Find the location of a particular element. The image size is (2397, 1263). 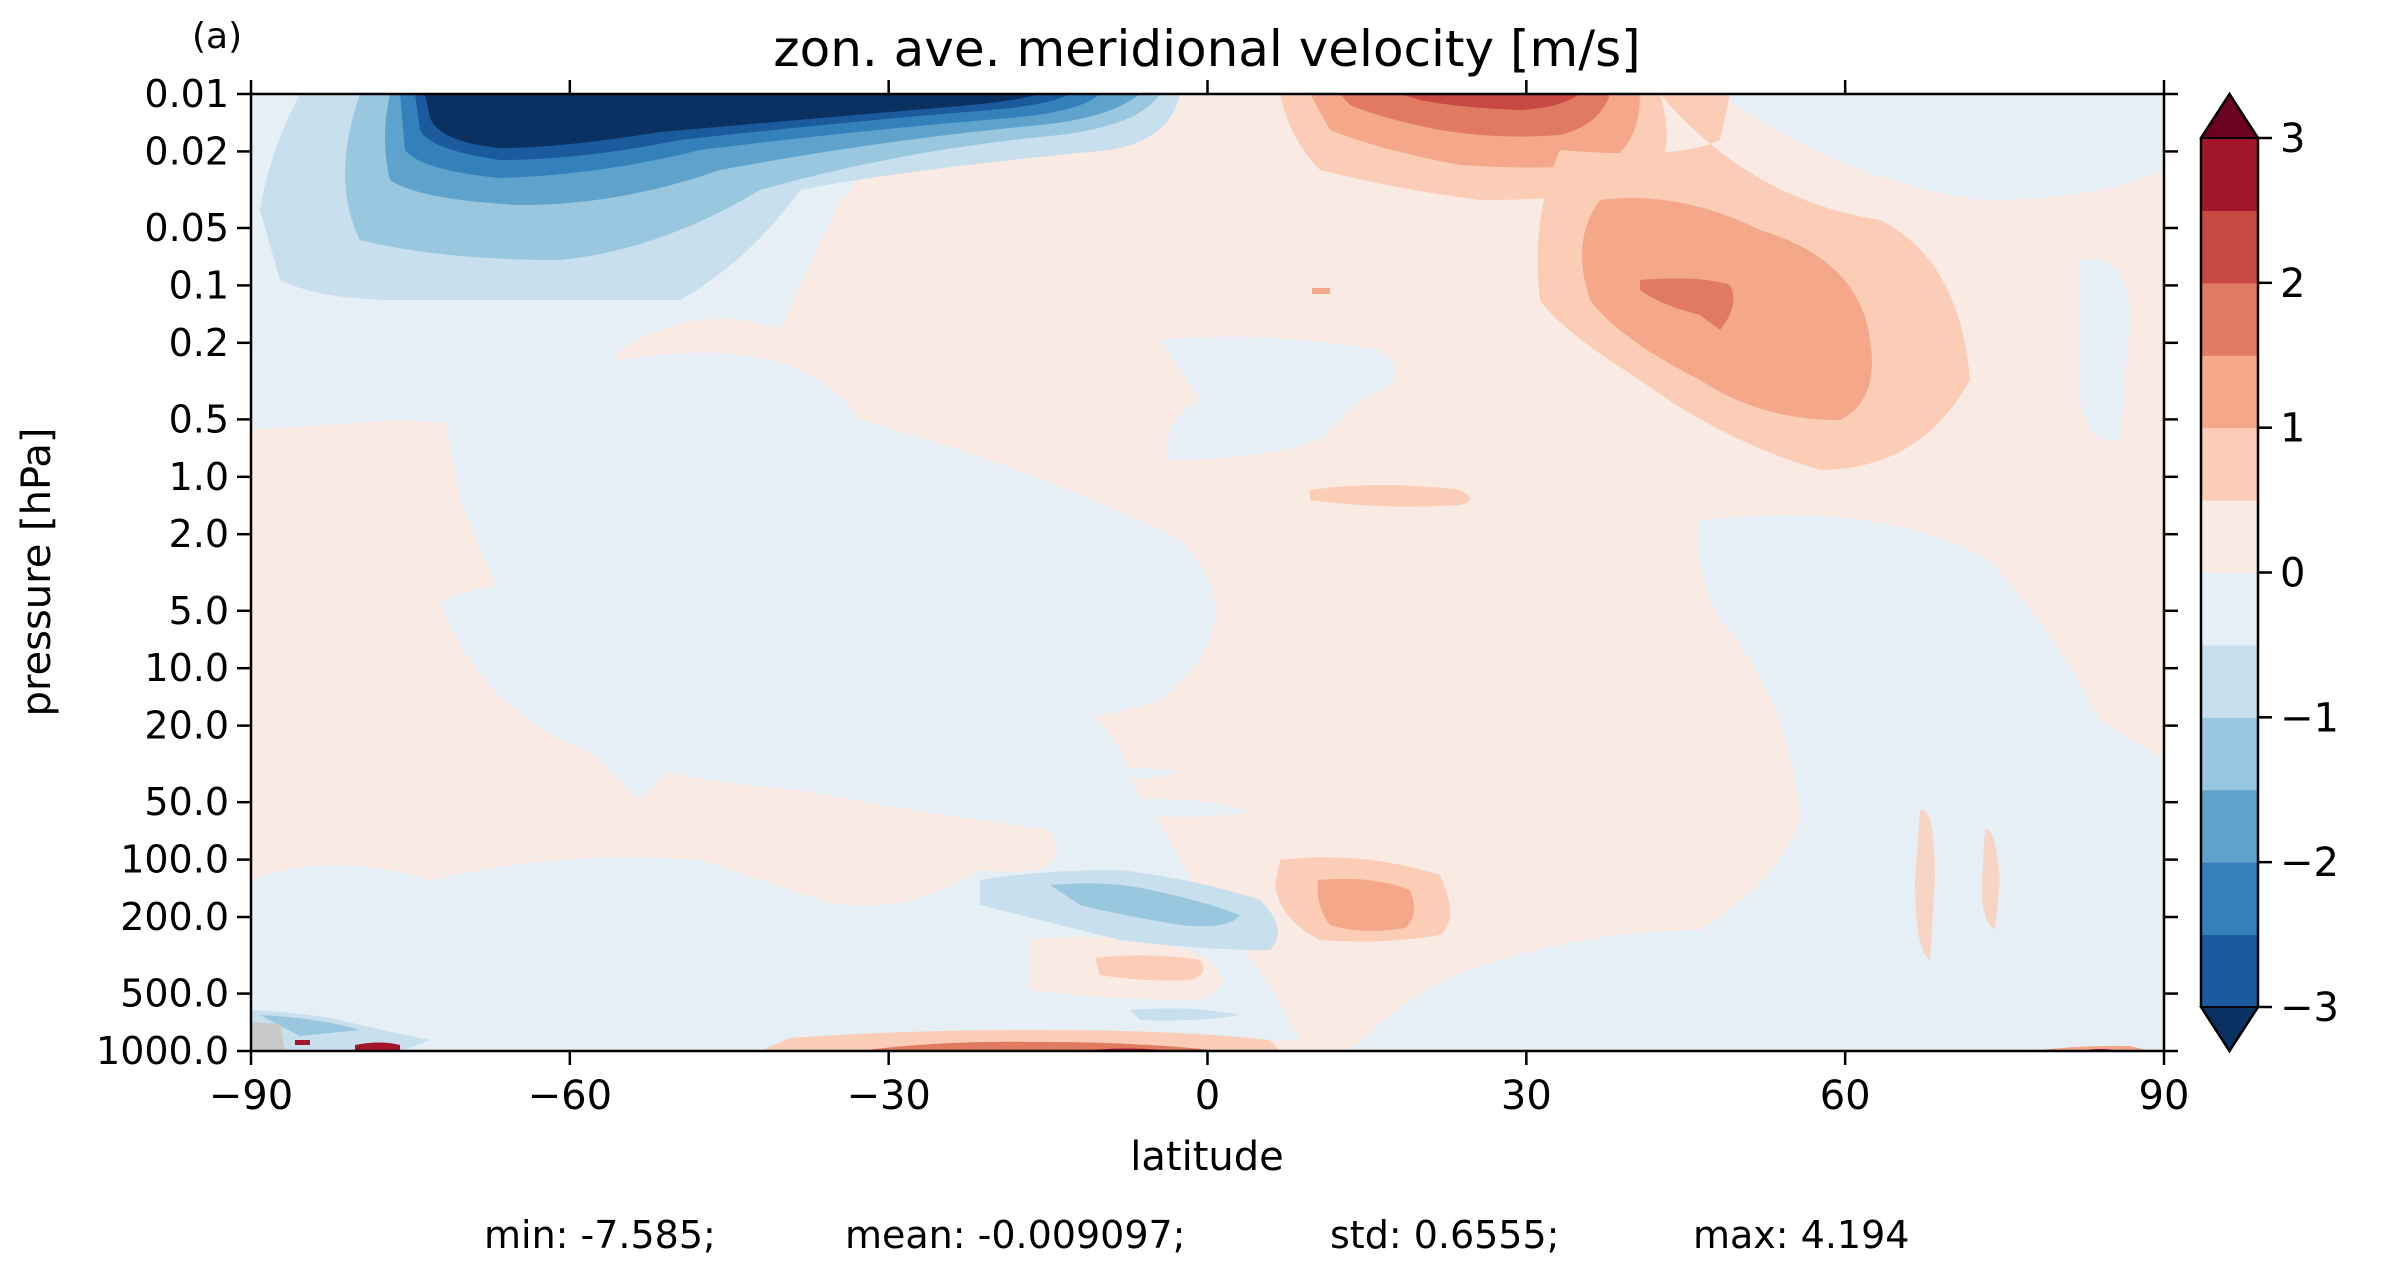

y-tick-label: 10.0 is located at coordinates (186, 668).